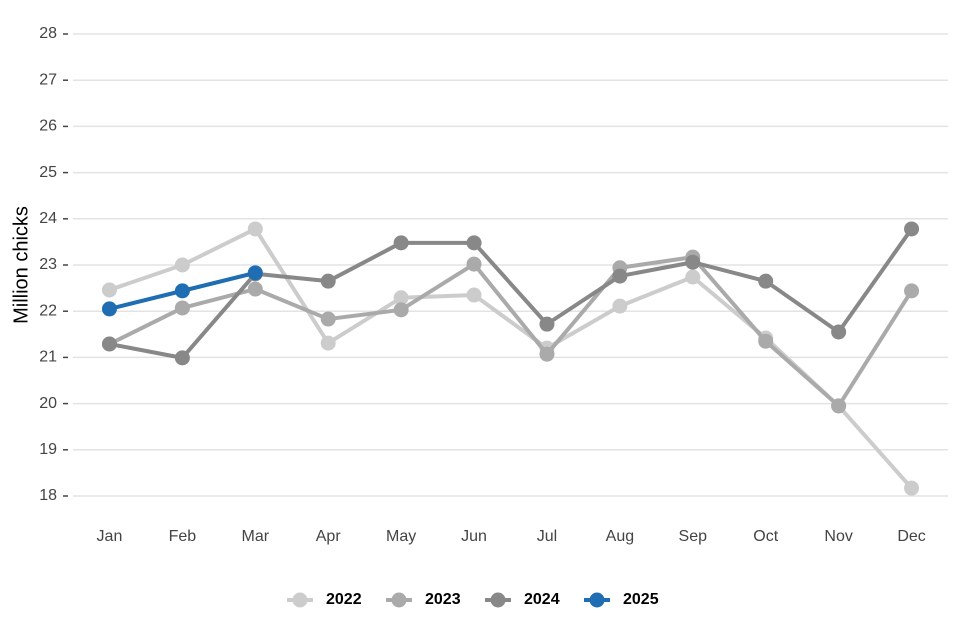 The height and width of the screenshot is (640, 960). I want to click on y-tick-label: 23, so click(48, 264).